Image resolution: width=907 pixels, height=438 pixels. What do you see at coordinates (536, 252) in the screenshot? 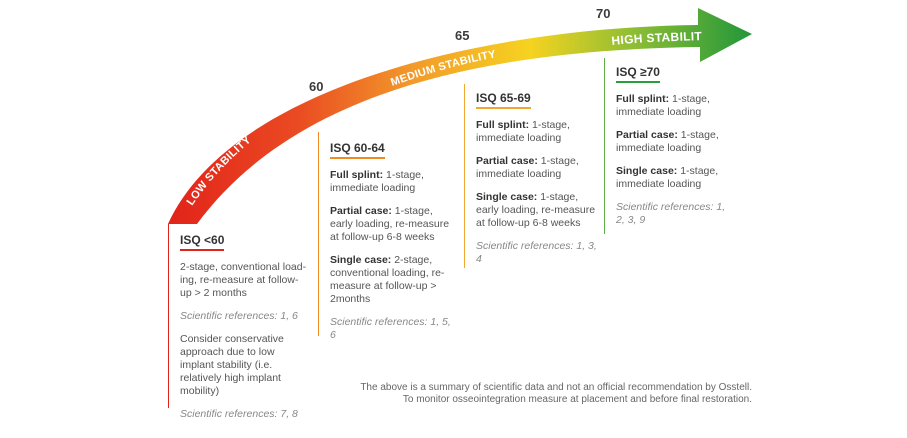
I see `scientific-references: Scientific references: 1, 3, 4` at bounding box center [536, 252].